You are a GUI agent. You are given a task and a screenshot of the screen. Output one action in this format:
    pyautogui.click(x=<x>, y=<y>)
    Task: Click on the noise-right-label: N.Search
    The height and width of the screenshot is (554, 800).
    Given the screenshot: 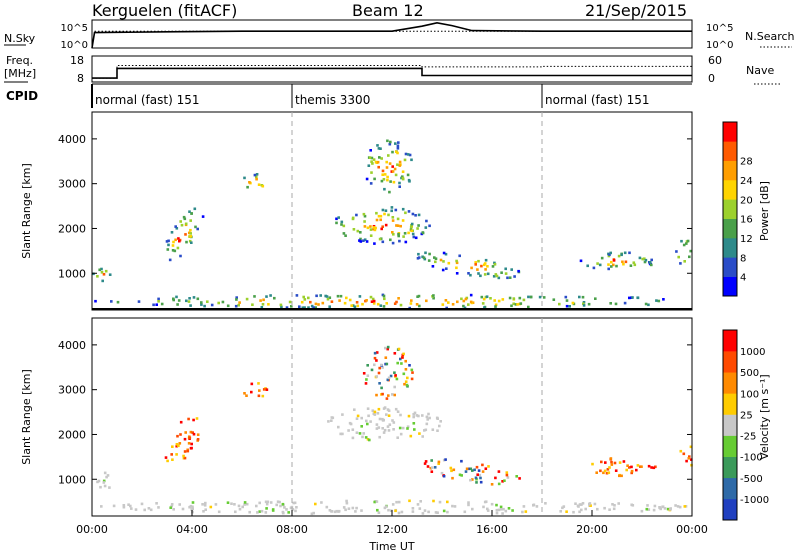 What is the action you would take?
    pyautogui.click(x=770, y=36)
    